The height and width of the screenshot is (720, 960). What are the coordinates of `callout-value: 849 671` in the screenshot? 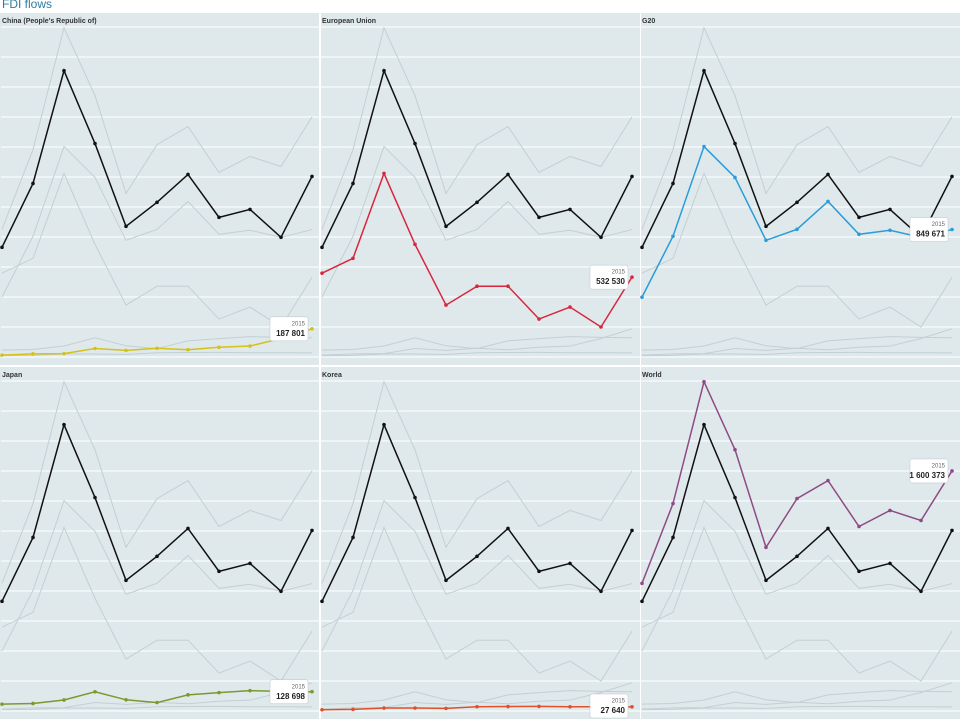 It's located at (930, 234).